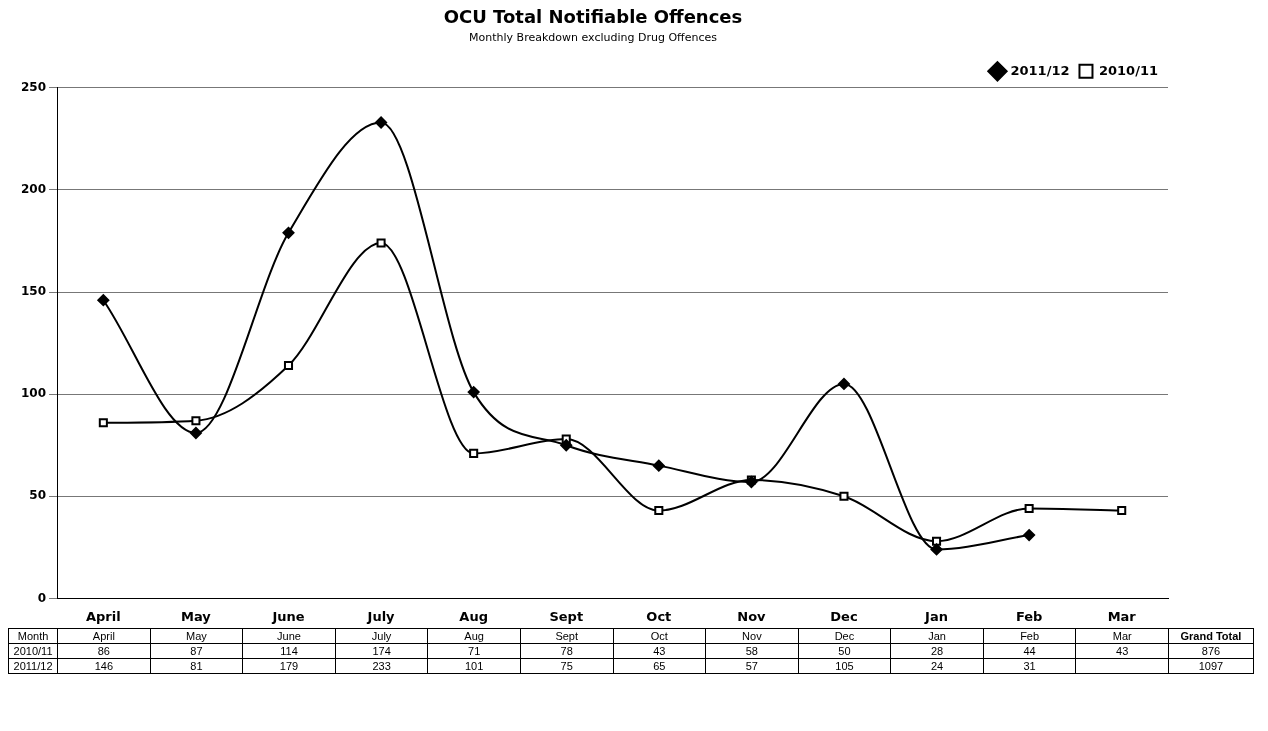  I want to click on x-tick-label: Feb, so click(1029, 616).